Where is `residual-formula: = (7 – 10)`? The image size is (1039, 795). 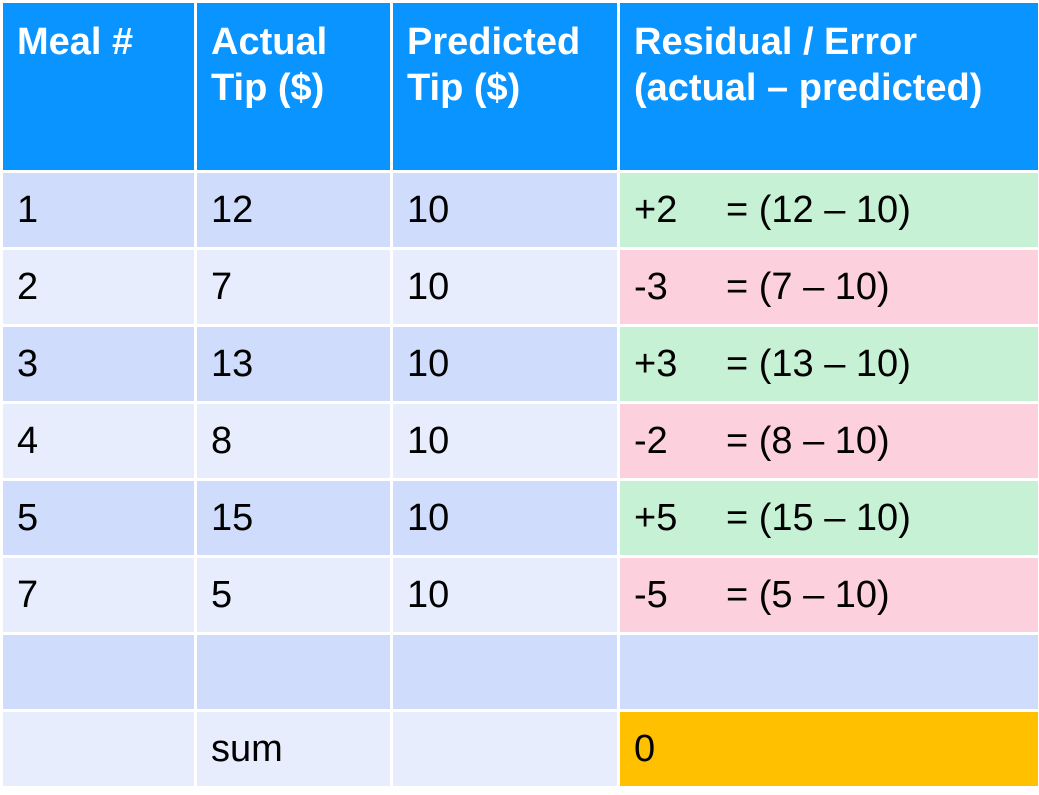 residual-formula: = (7 – 10) is located at coordinates (808, 286).